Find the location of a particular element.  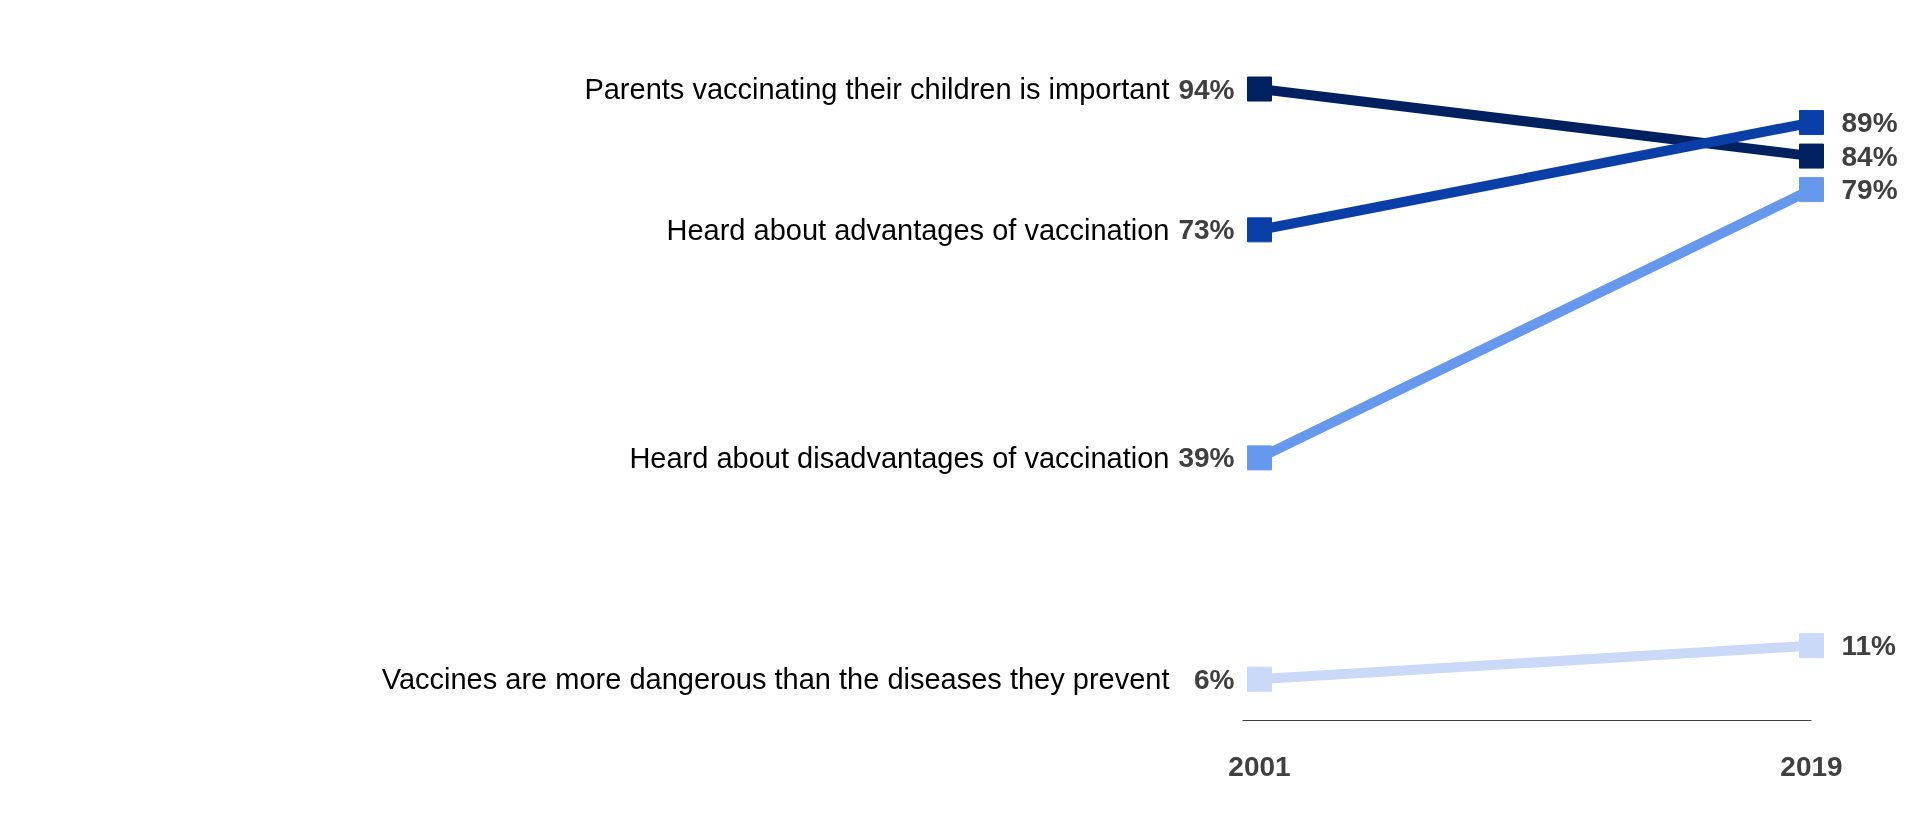

data-label: 73% is located at coordinates (1206, 230).